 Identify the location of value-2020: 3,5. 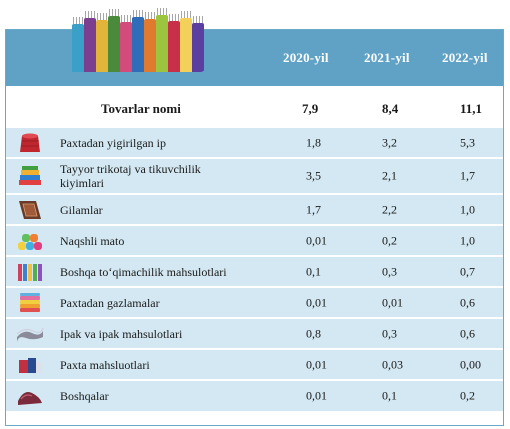
(313, 175).